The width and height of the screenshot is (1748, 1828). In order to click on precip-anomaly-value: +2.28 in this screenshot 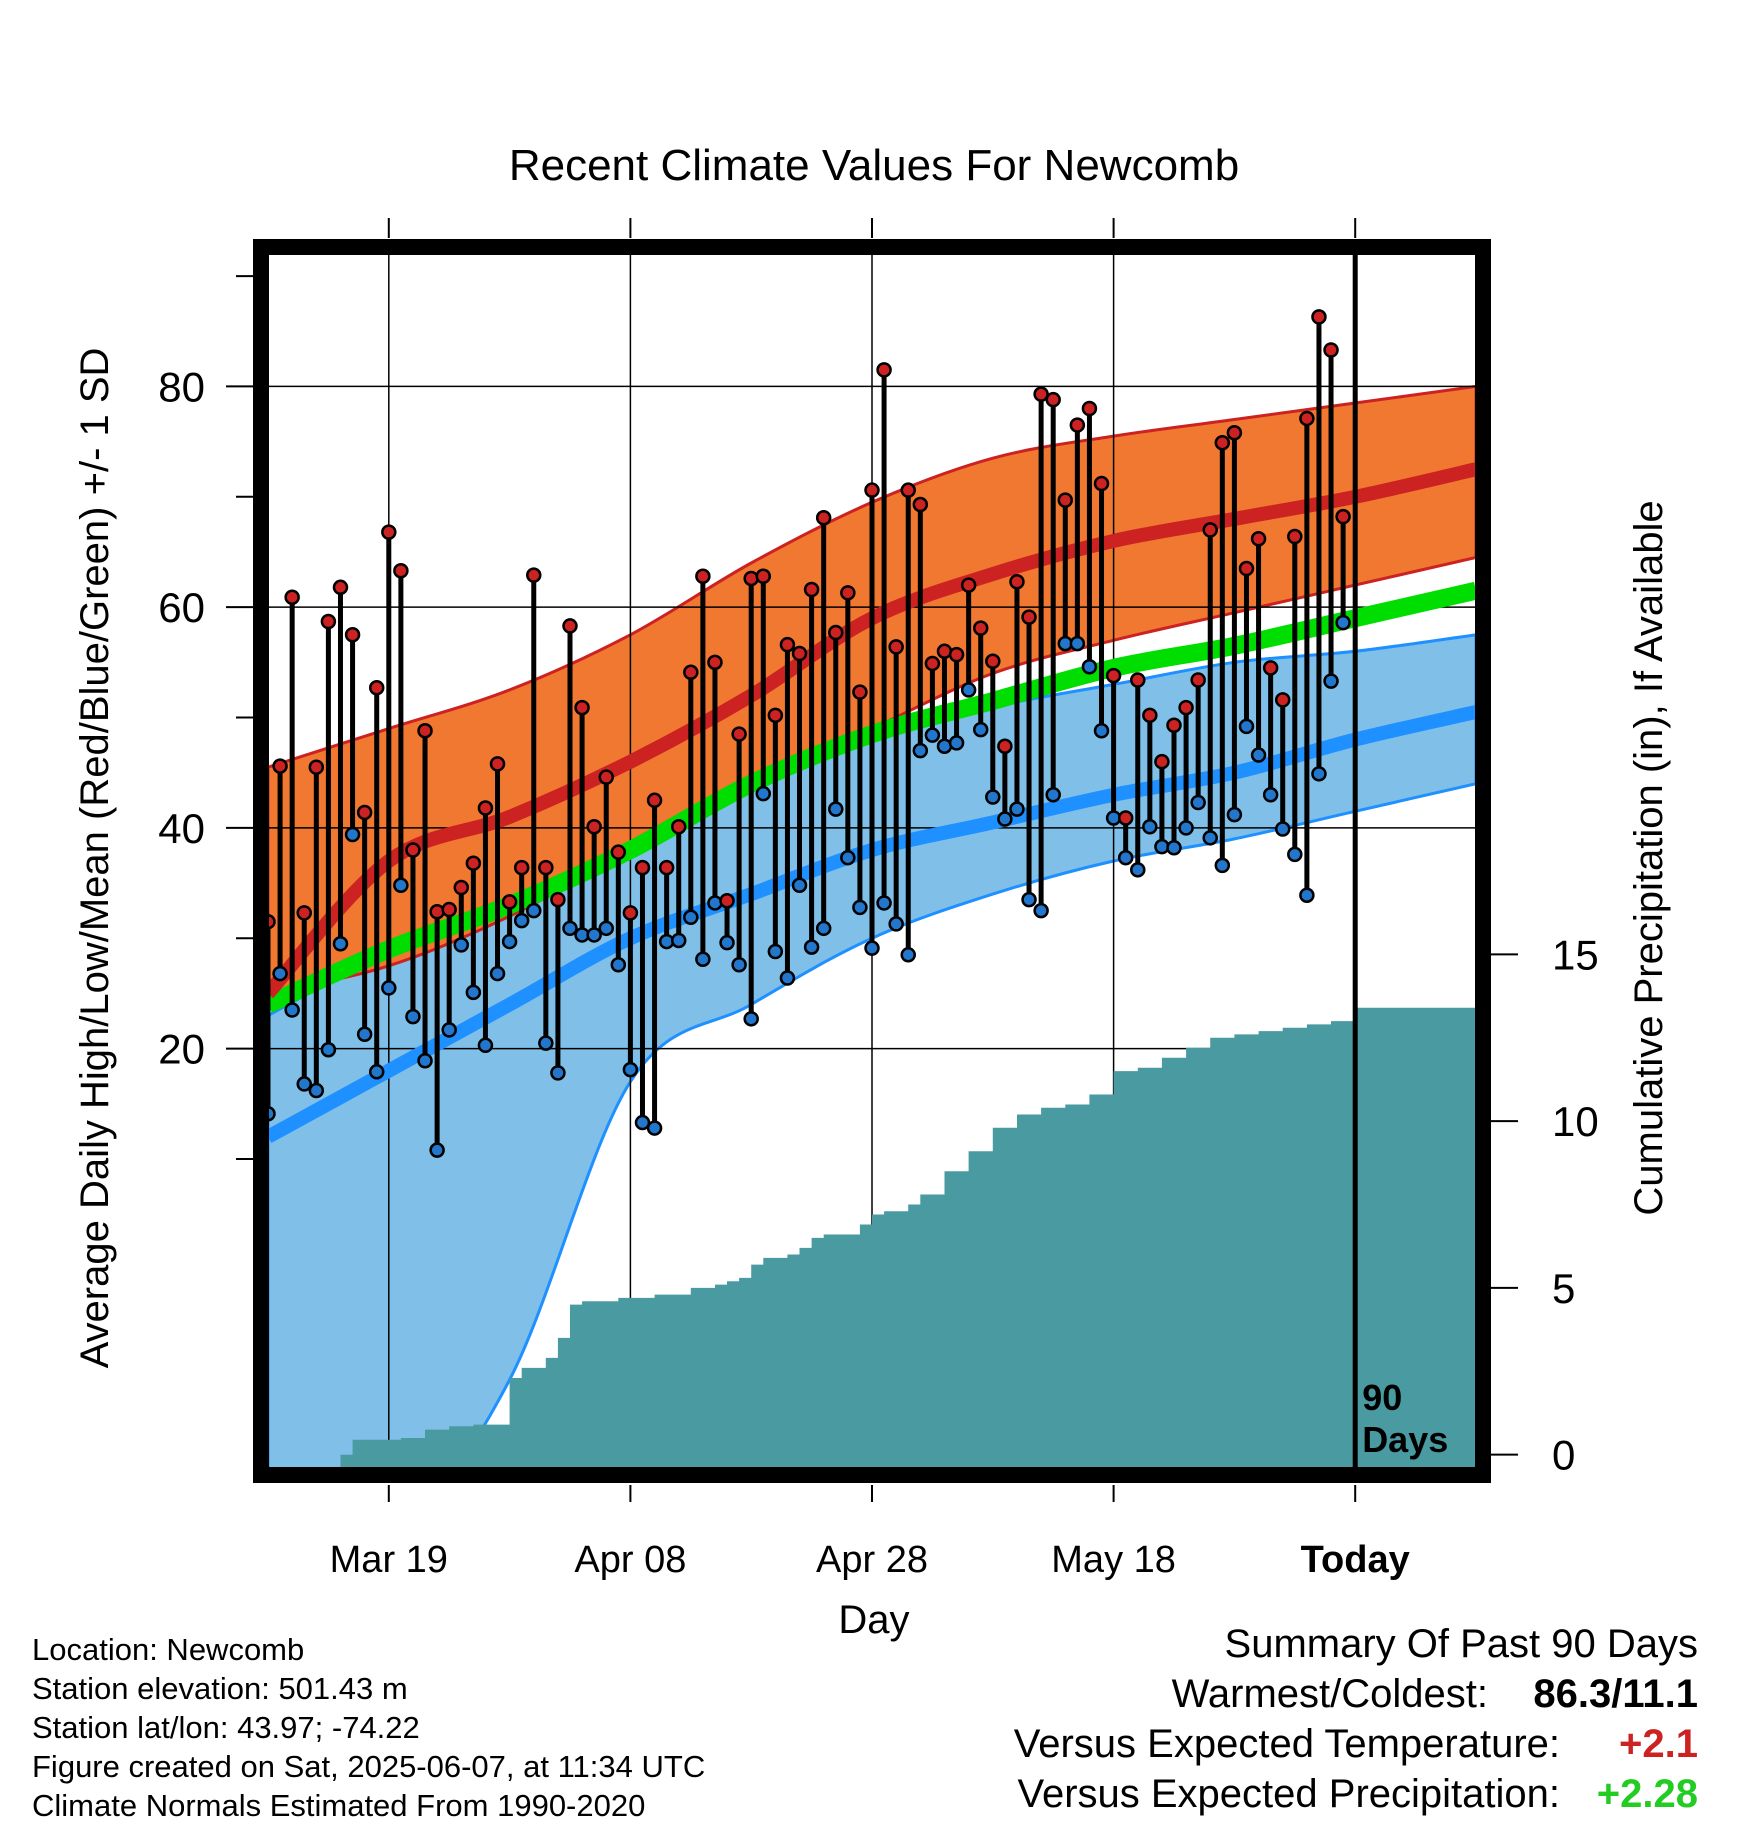, I will do `click(1647, 1794)`.